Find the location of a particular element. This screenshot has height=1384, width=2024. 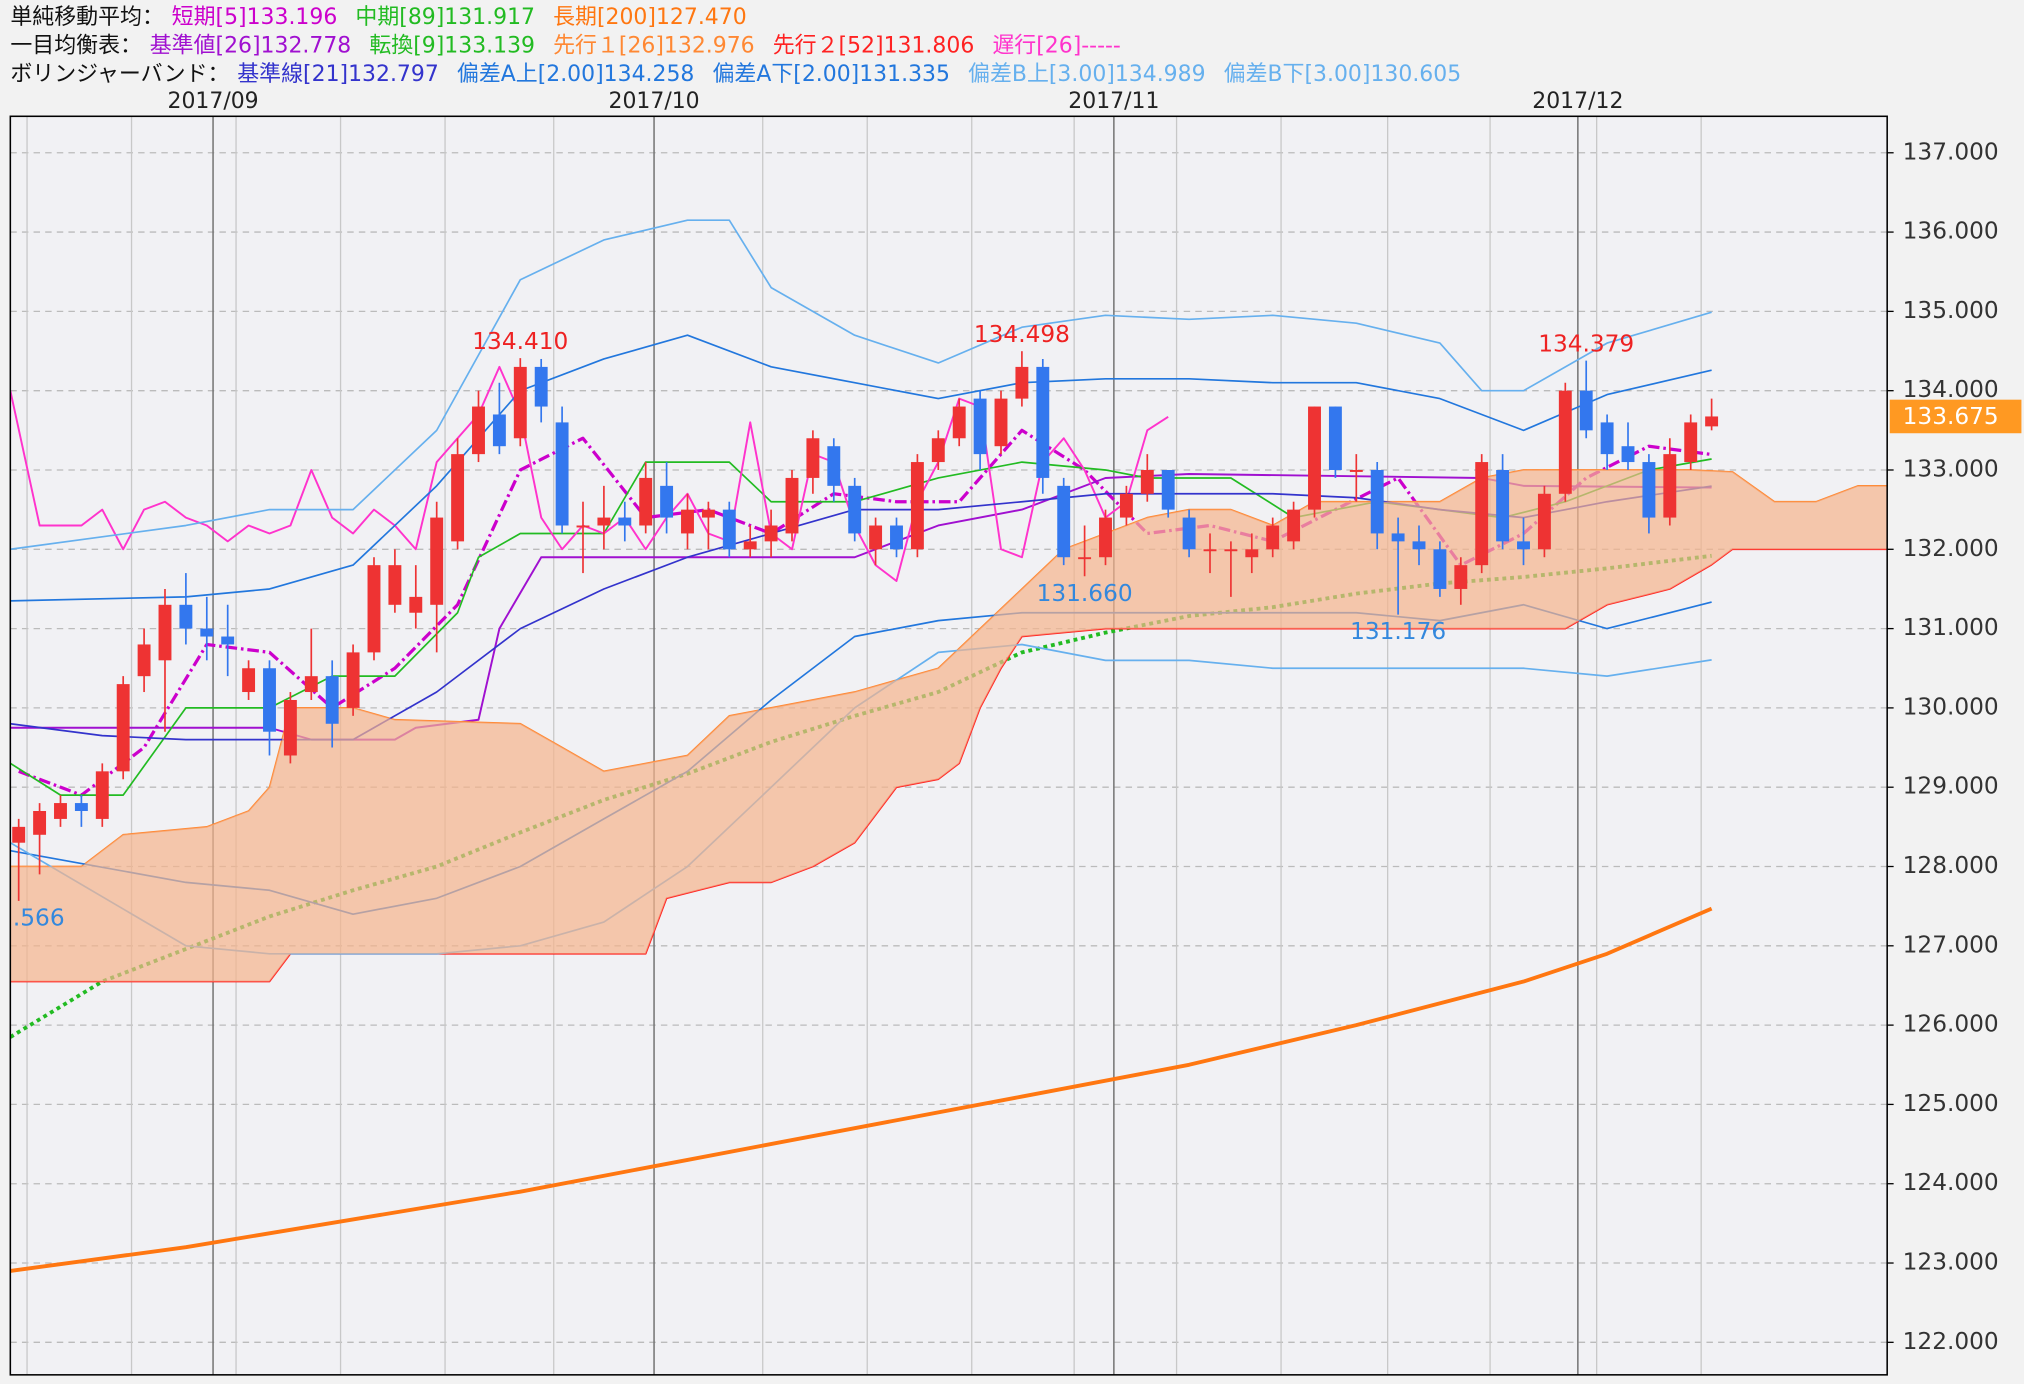

x-tick-label: 2017/11 is located at coordinates (1113, 101).